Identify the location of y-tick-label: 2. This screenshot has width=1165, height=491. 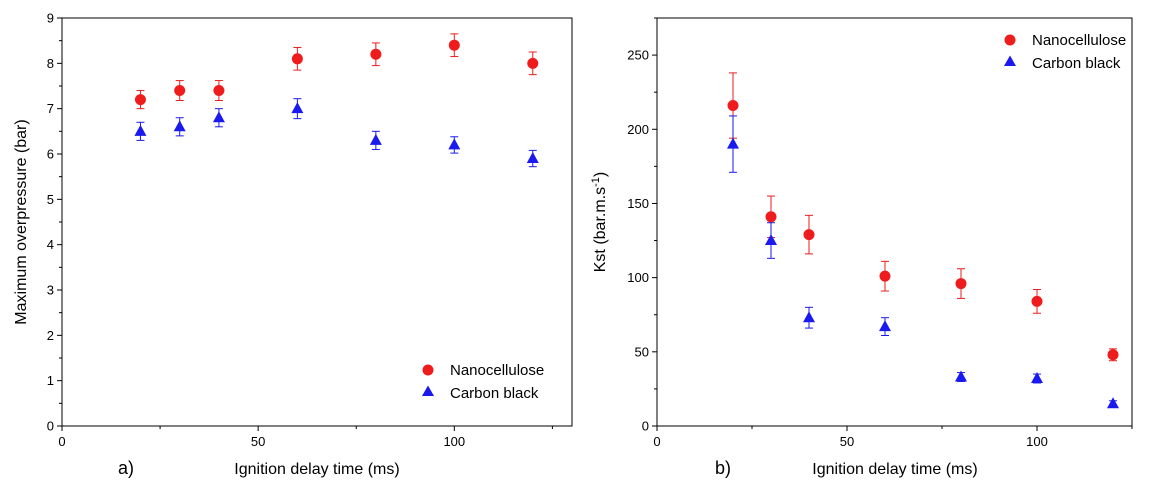
(50, 335).